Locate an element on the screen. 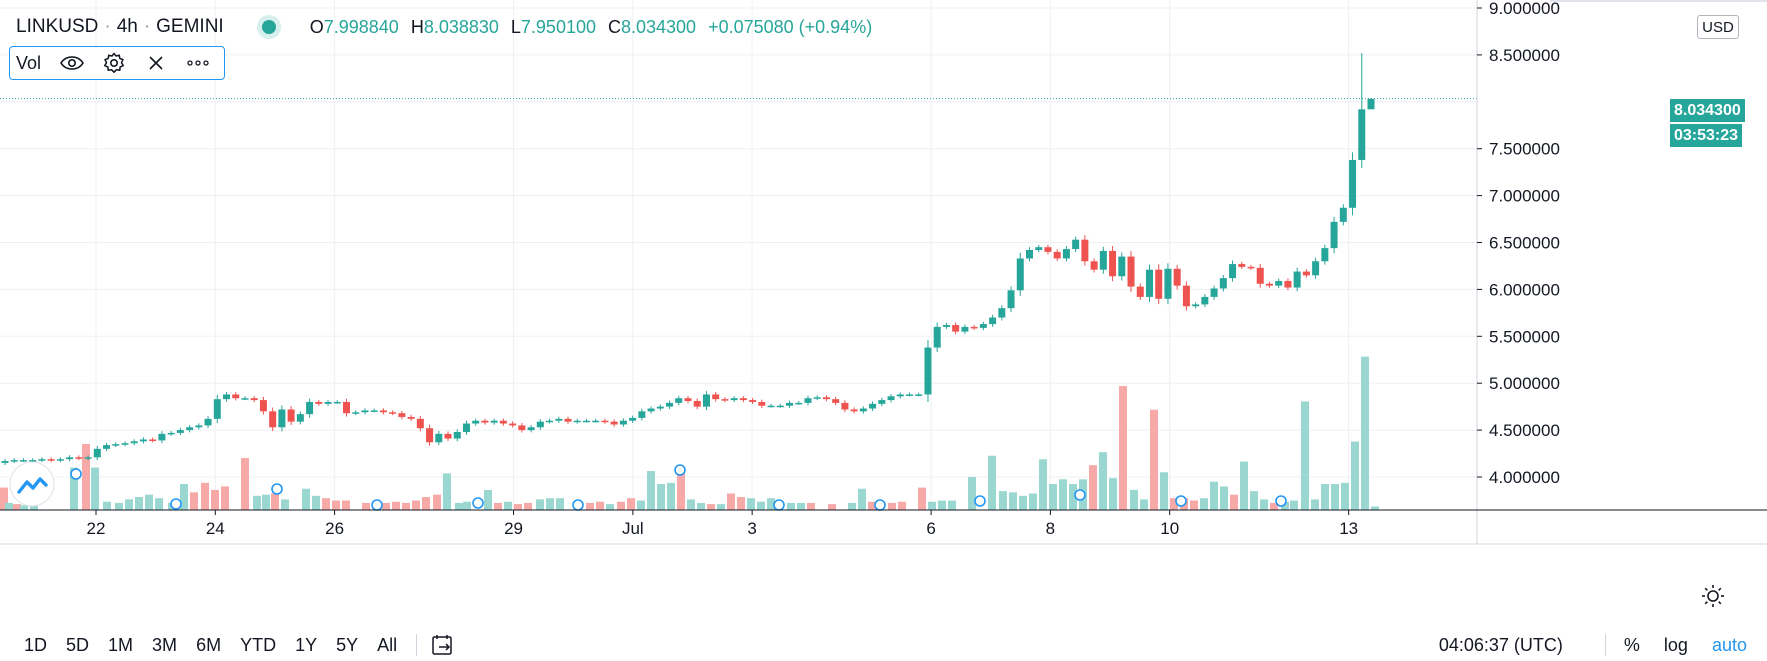 This screenshot has width=1767, height=661. time-tick-label: 24 is located at coordinates (215, 528).